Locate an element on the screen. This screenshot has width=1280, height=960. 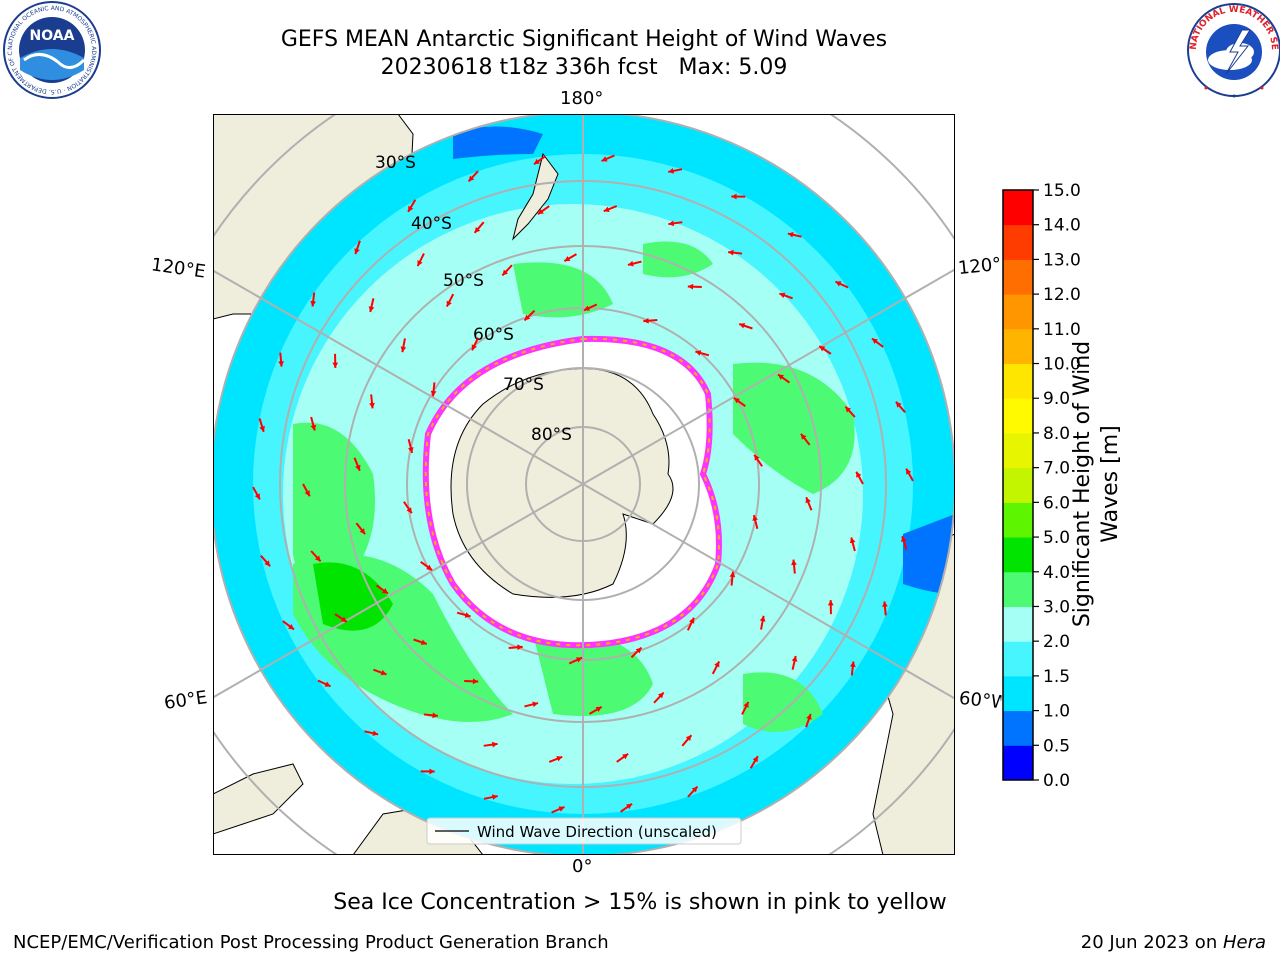
colorbar-tick-label: 10.0 is located at coordinates (1062, 365).